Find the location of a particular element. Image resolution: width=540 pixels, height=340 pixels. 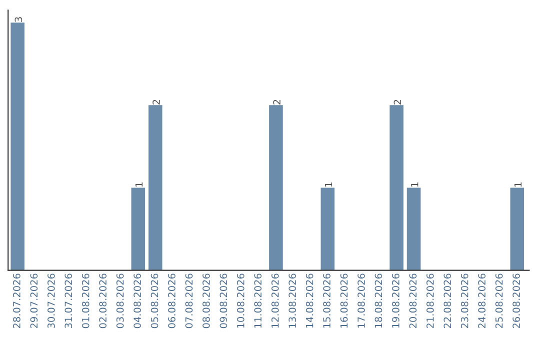

x-tick-label: 20.08.2026 is located at coordinates (413, 301).